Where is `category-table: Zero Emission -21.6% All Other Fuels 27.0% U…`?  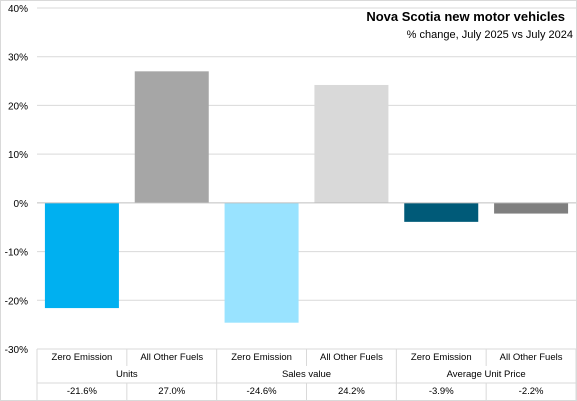 category-table: Zero Emission -21.6% All Other Fuels 27.0% U… is located at coordinates (306, 374).